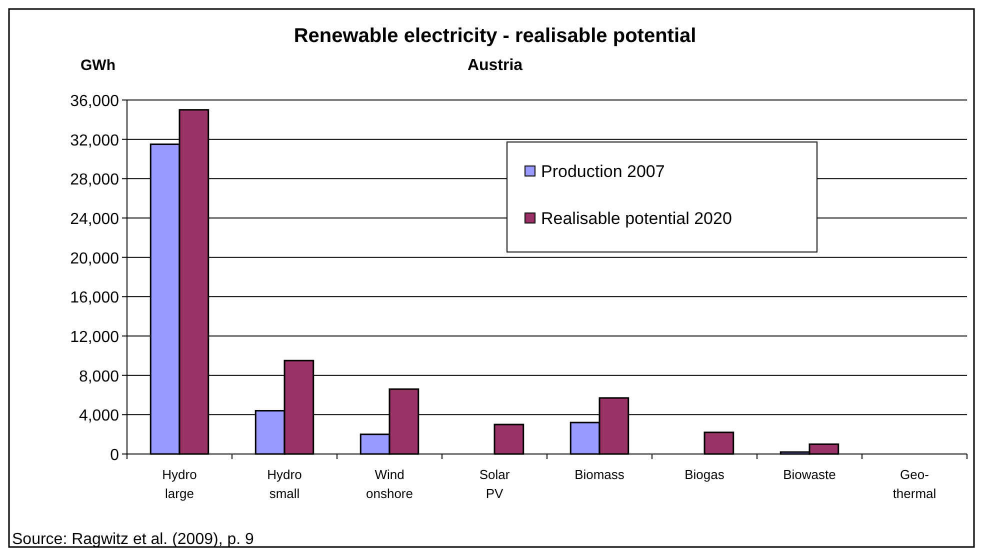 Image resolution: width=983 pixels, height=548 pixels. I want to click on x-tick-label: Wind onshore, so click(389, 484).